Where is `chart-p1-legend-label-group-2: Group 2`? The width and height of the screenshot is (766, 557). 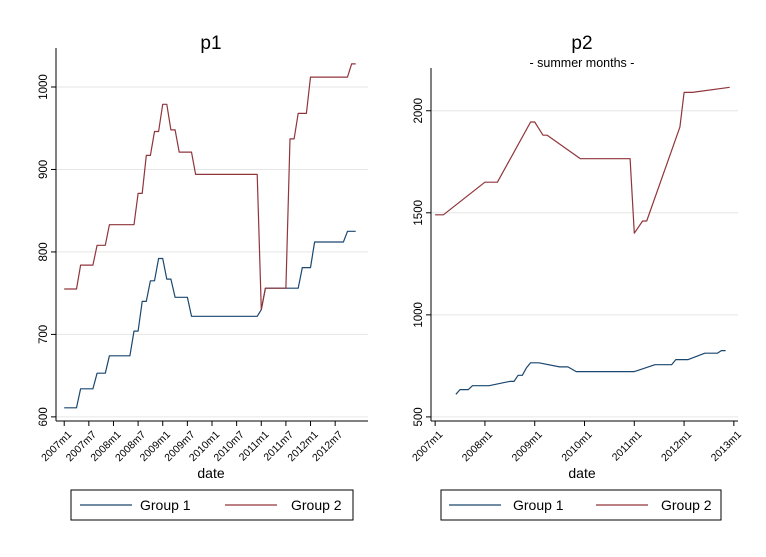 chart-p1-legend-label-group-2: Group 2 is located at coordinates (316, 505).